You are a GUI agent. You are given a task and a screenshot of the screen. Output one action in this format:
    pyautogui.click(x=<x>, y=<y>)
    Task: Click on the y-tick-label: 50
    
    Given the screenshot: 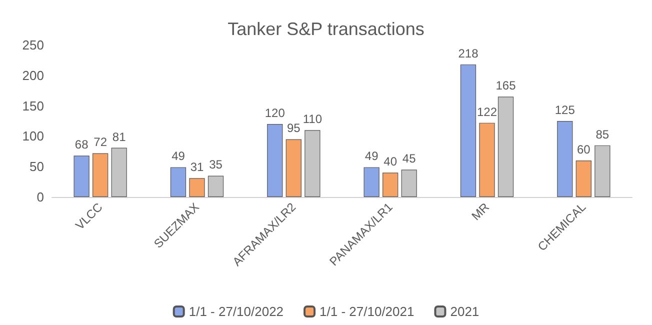 What is the action you would take?
    pyautogui.click(x=37, y=166)
    